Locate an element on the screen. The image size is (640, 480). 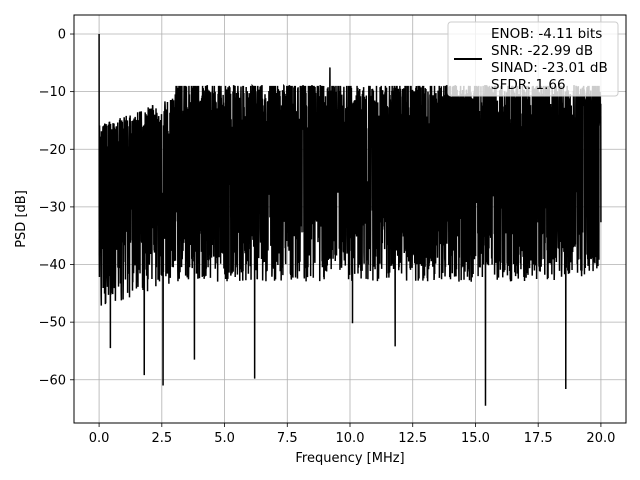
x-ticks: 0.0 2.5 5.0 7.5 10.0 12.5 15.0 17.5 20.0 is located at coordinates (352, 434).